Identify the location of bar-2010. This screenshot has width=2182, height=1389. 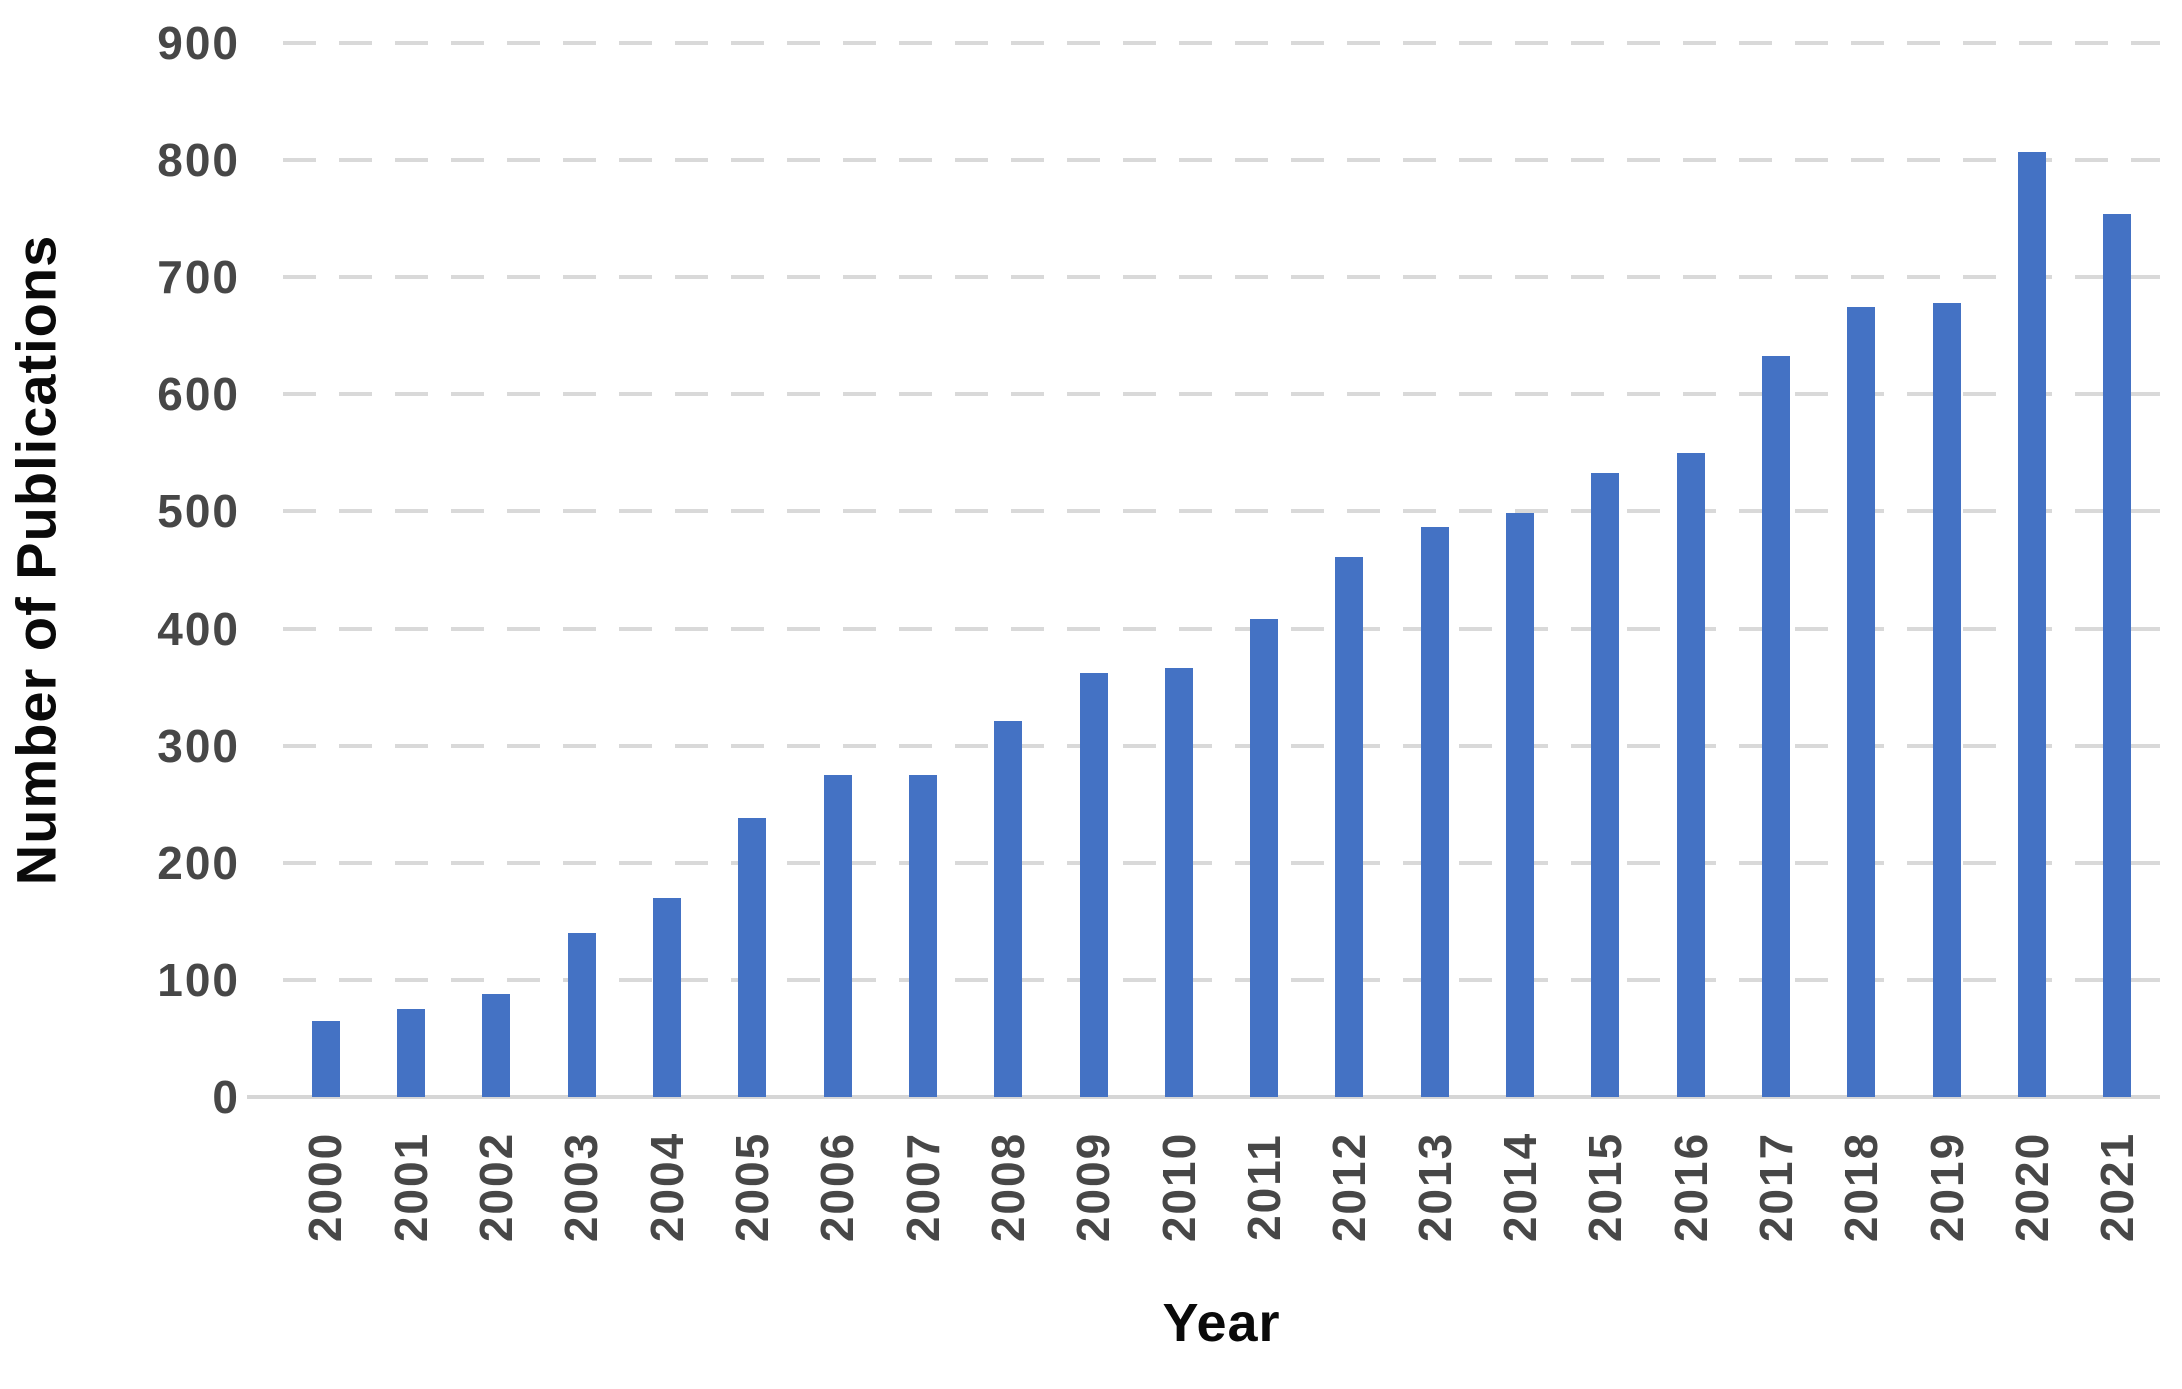
(1178, 882).